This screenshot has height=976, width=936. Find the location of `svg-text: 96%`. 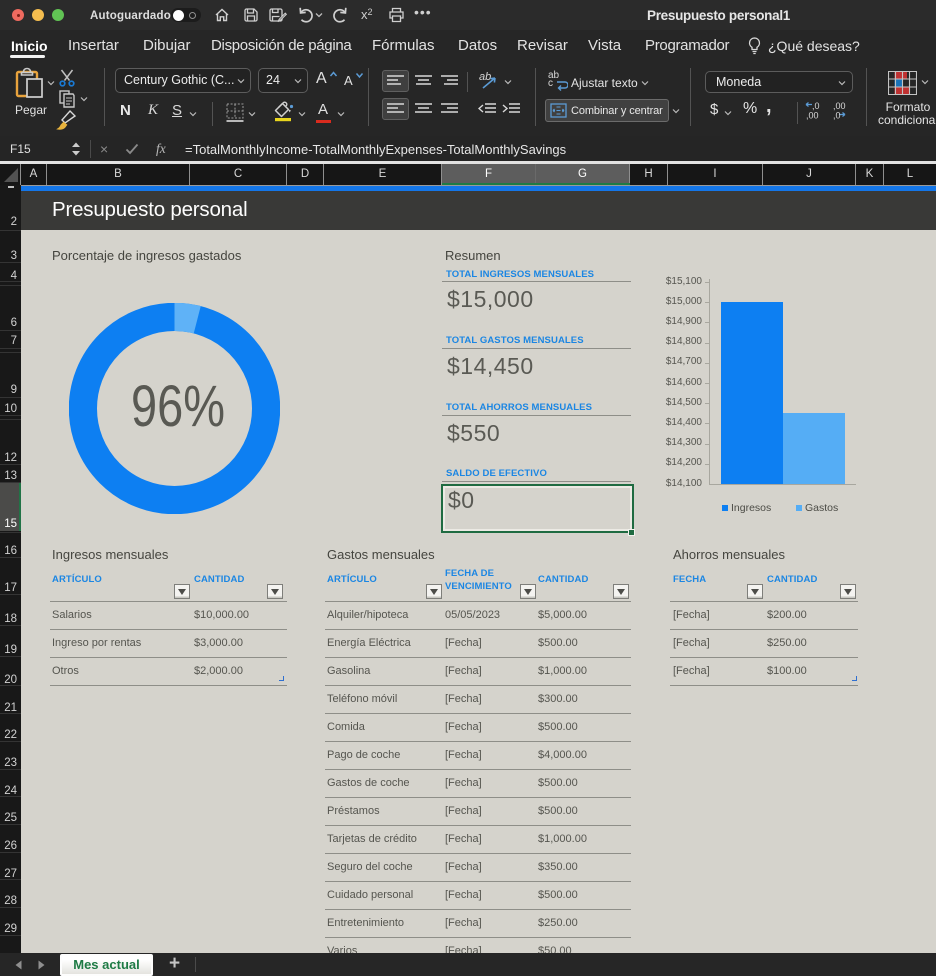

svg-text: 96% is located at coordinates (178, 406).